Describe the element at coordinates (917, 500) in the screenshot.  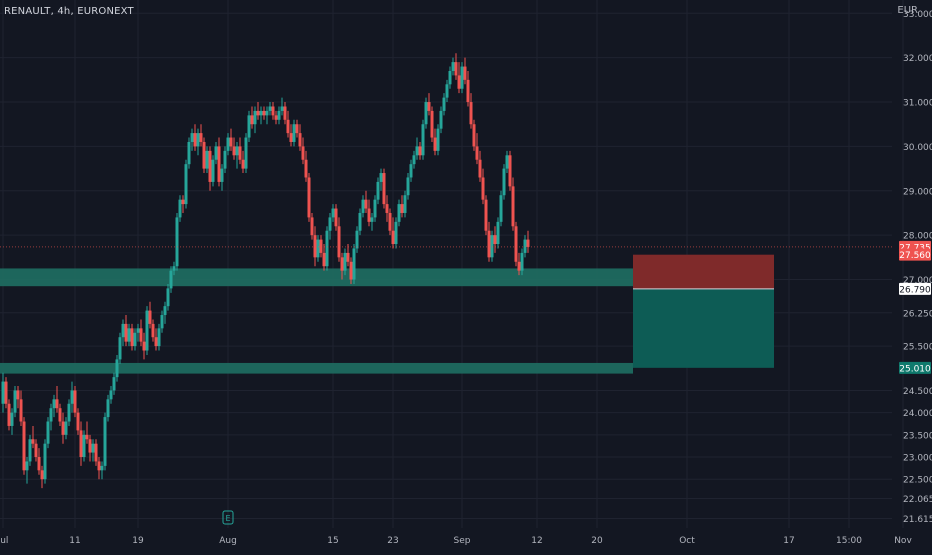
I see `price-tick-label: 22.065` at that location.